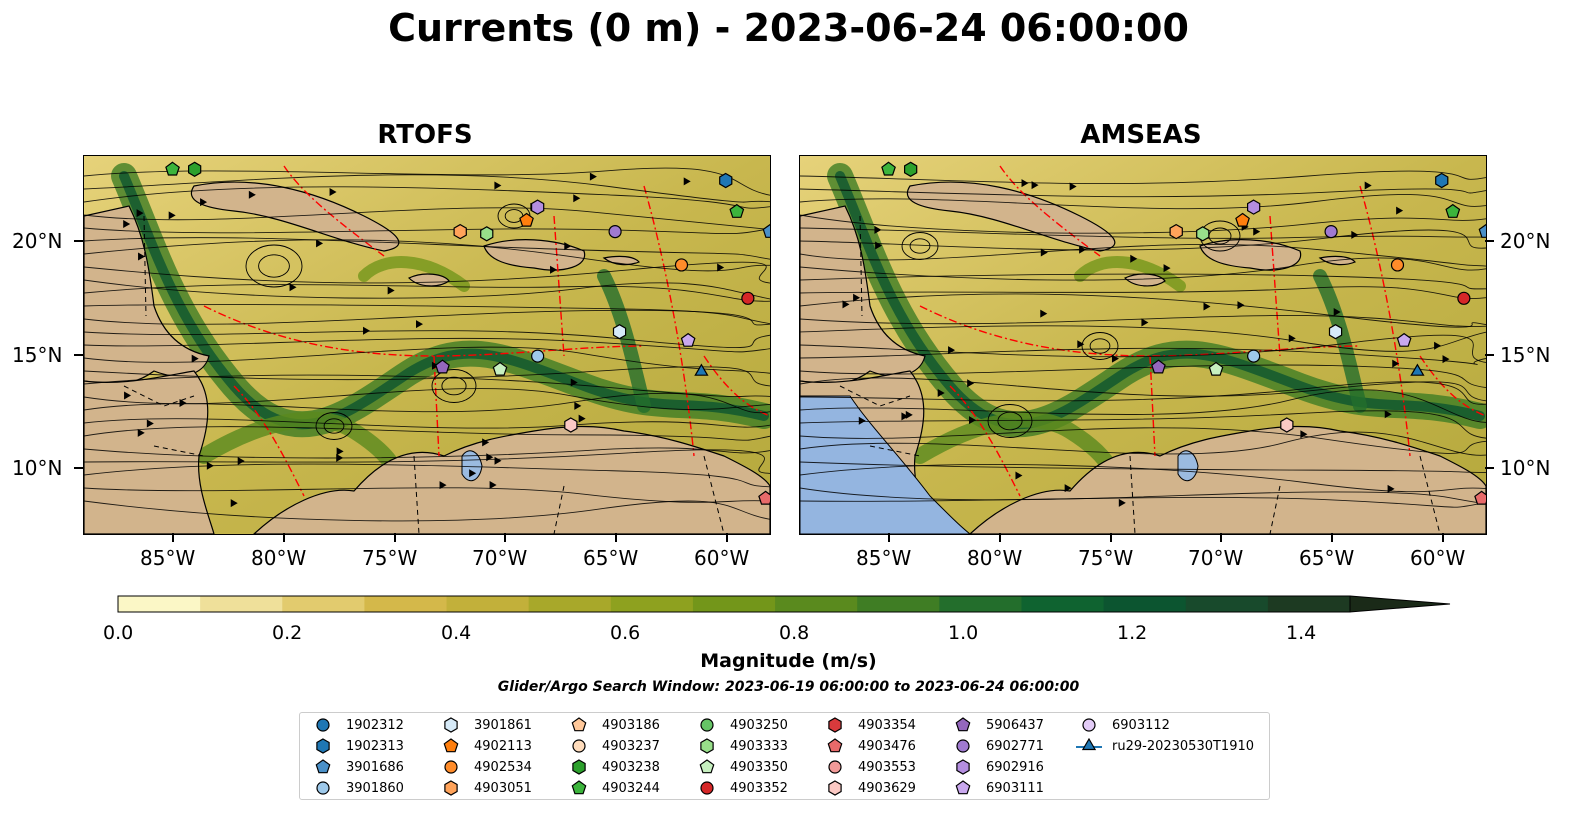 The image size is (1577, 827). Describe the element at coordinates (1015, 725) in the screenshot. I see `legend-label: 5906437` at that location.